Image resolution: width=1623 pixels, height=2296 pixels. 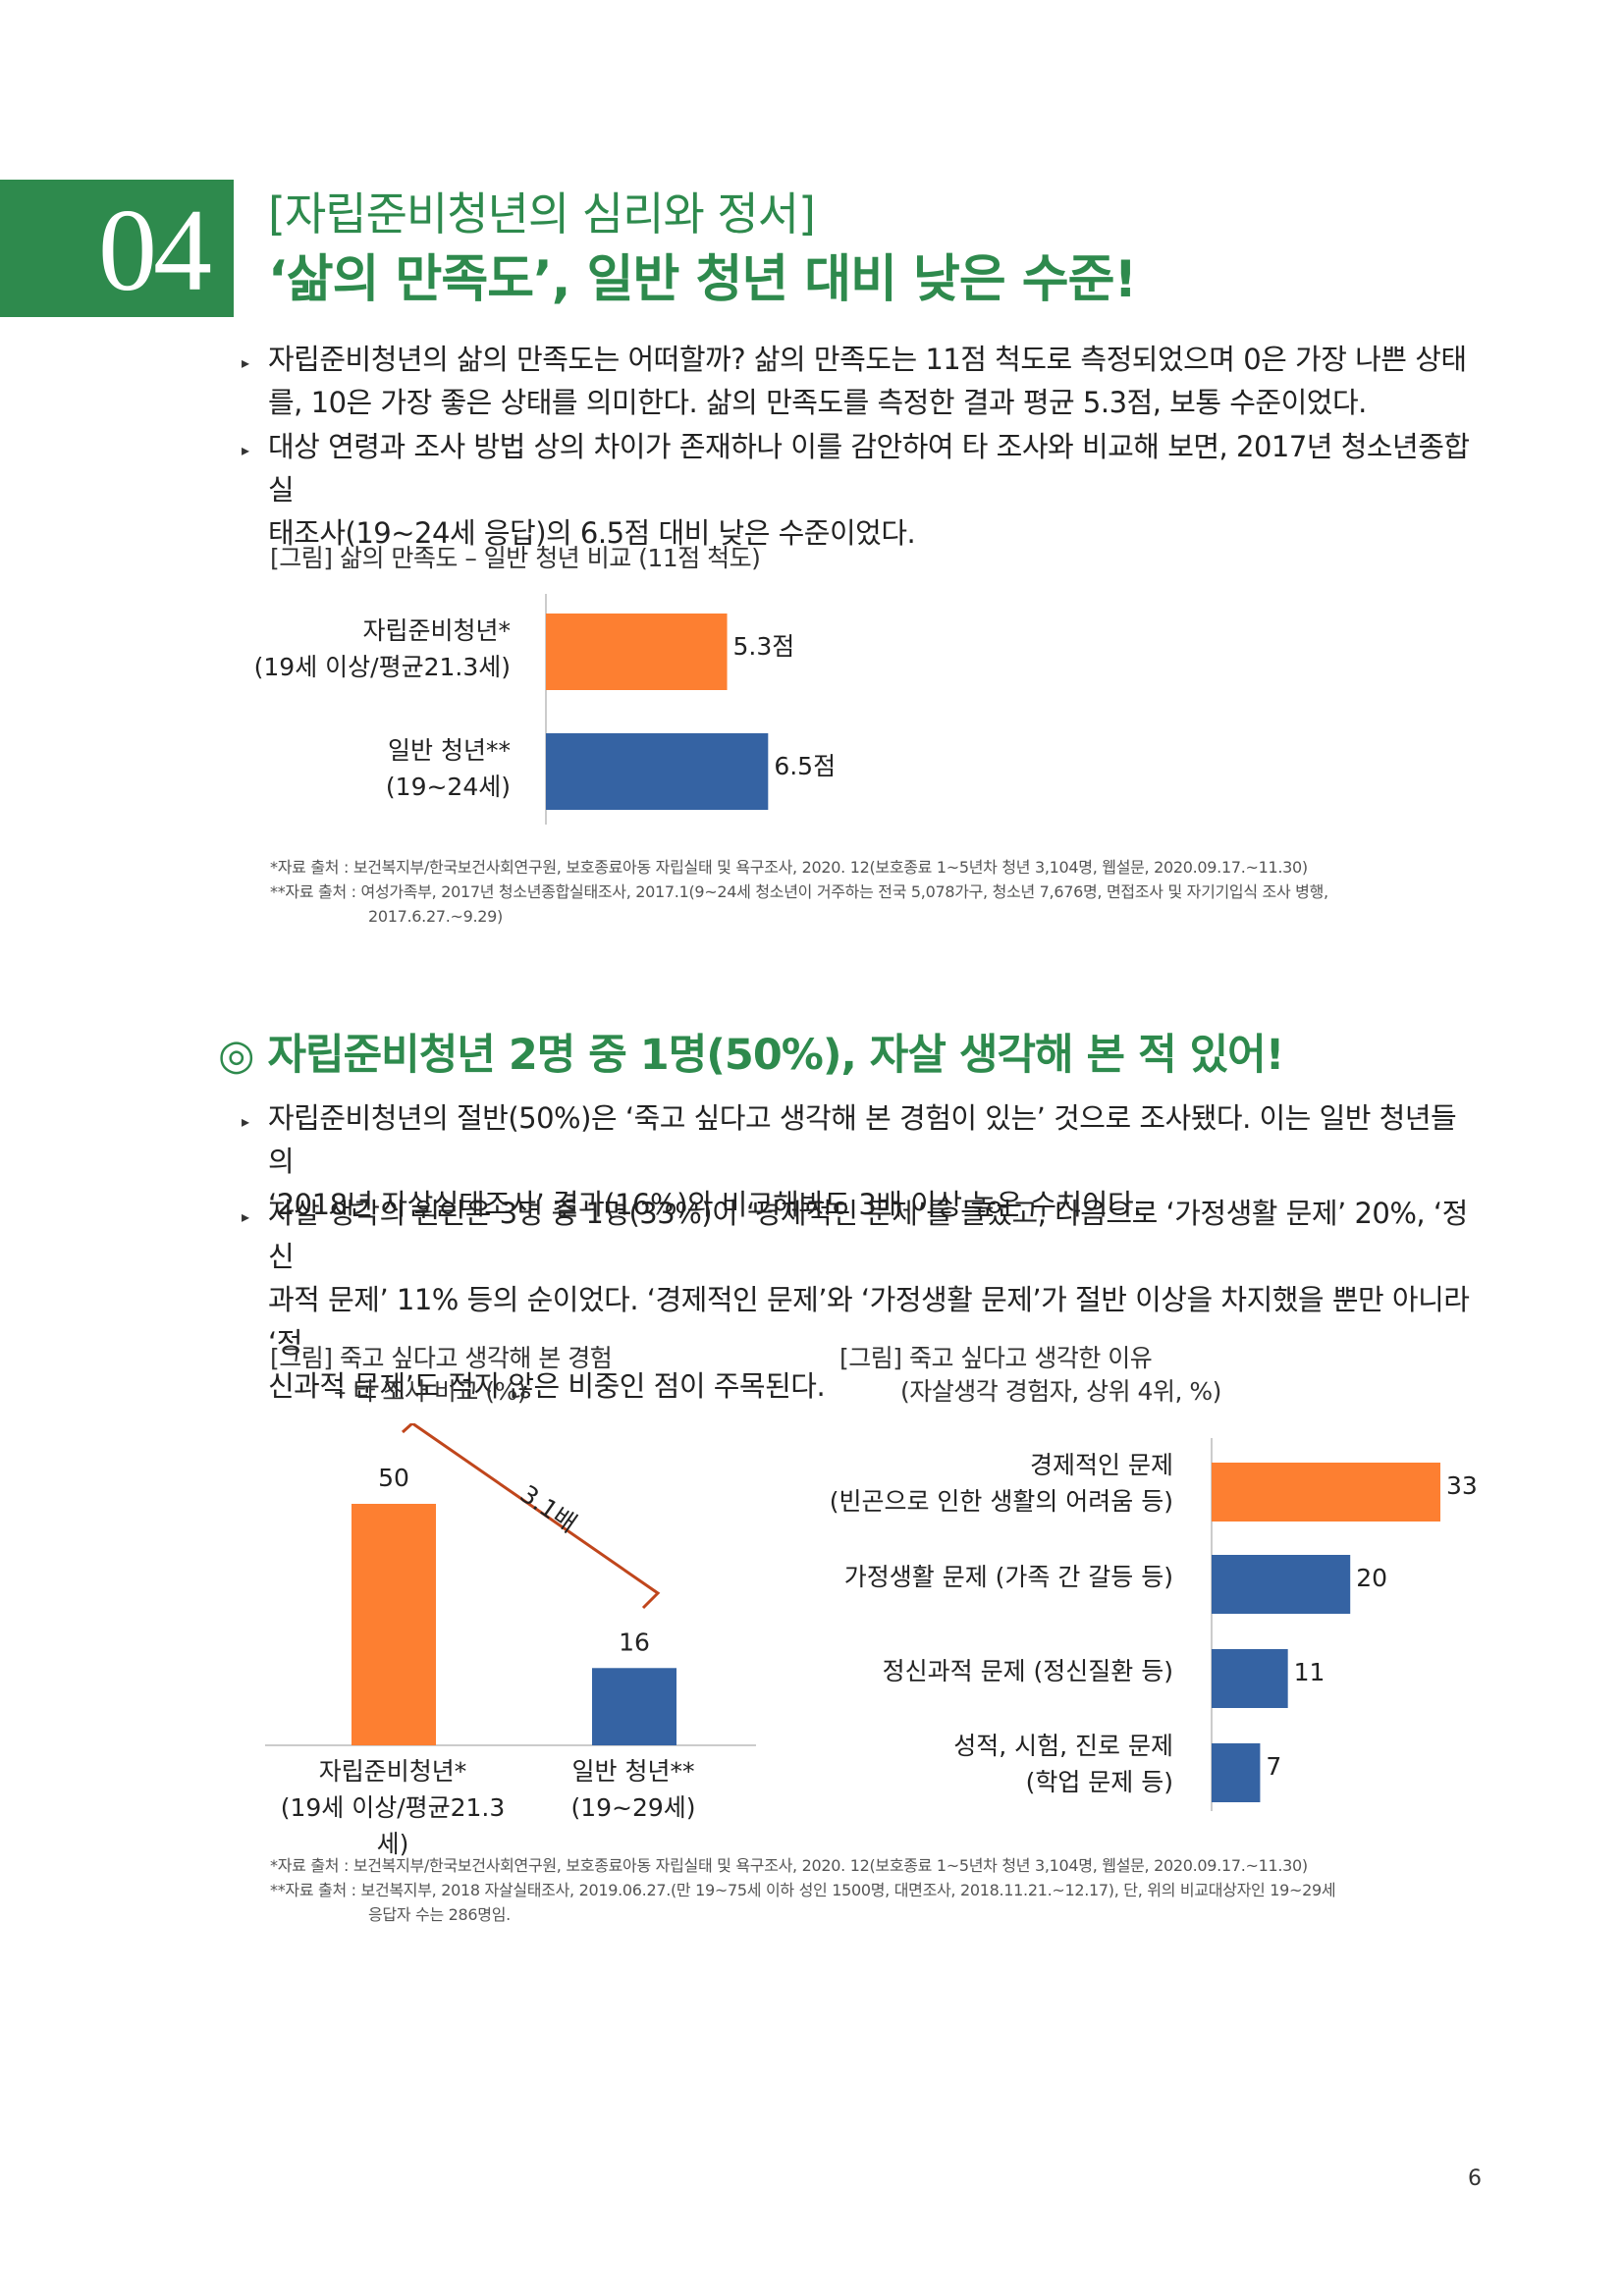 What do you see at coordinates (393, 1808) in the screenshot?
I see `chart2-category-label: 자립준비청년* (19세 이상/평균21.3세)` at bounding box center [393, 1808].